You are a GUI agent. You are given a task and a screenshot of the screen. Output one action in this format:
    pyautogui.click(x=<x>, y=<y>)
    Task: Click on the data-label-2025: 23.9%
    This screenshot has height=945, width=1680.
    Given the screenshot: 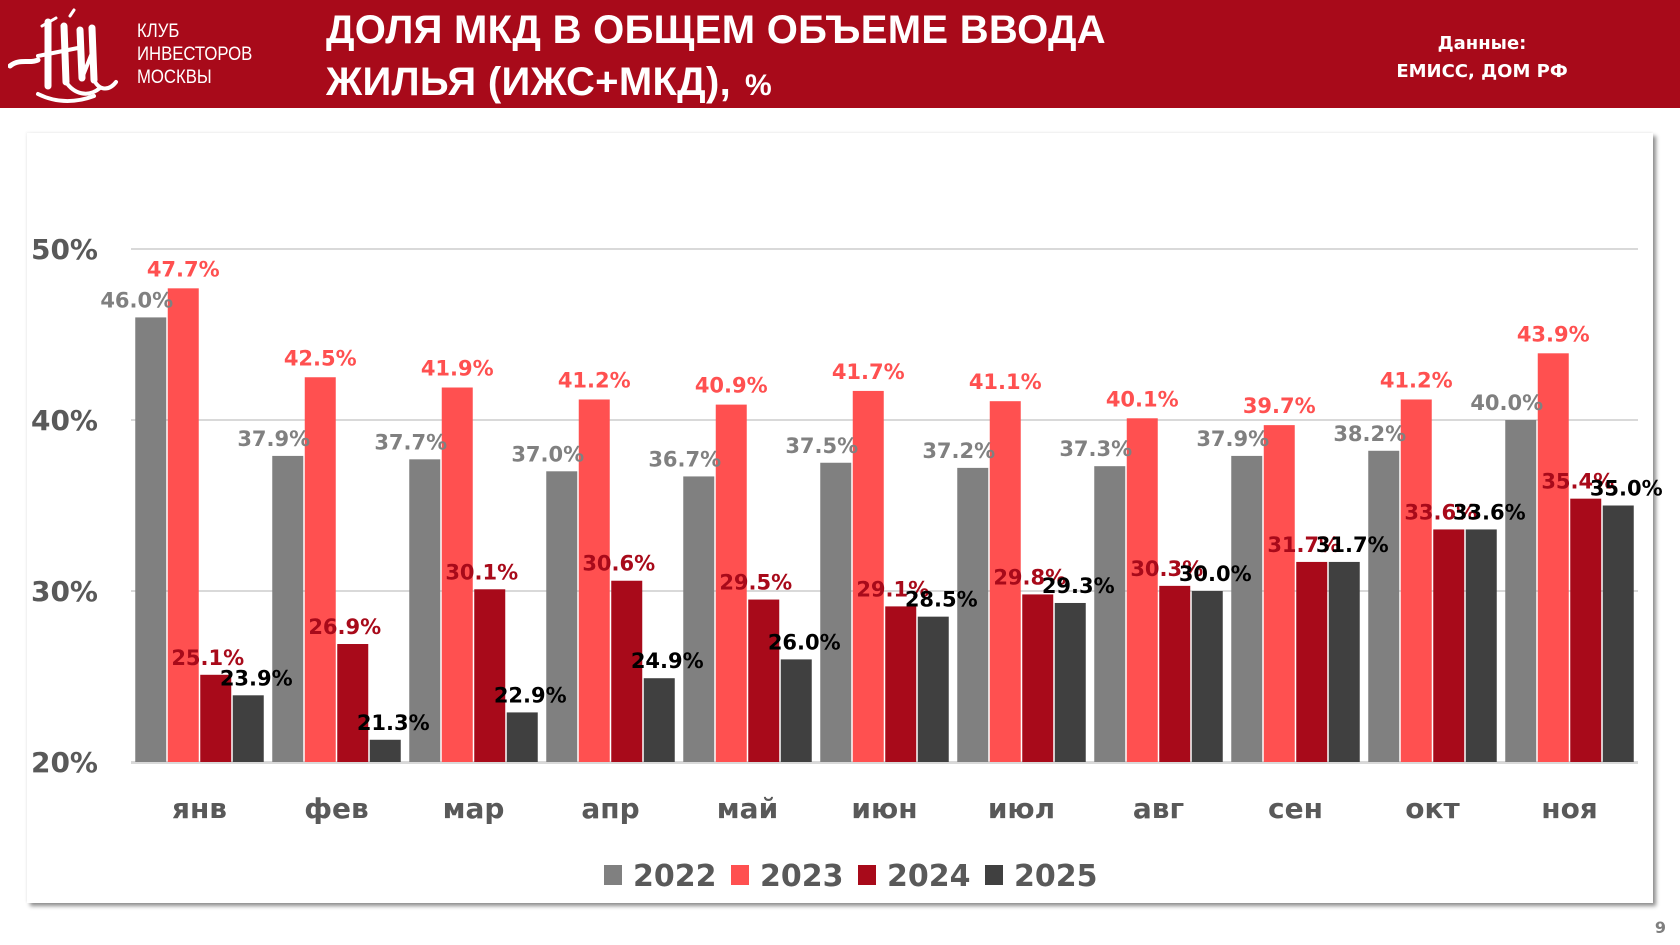 What is the action you would take?
    pyautogui.click(x=256, y=678)
    